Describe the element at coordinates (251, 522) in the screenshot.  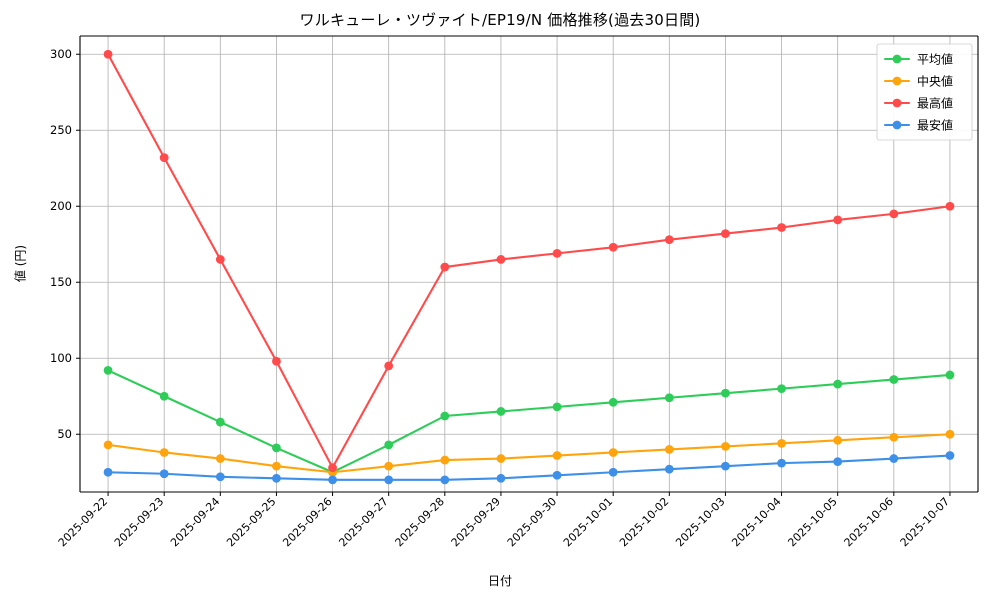
I see `x-tick-label: 2025-09-25` at that location.